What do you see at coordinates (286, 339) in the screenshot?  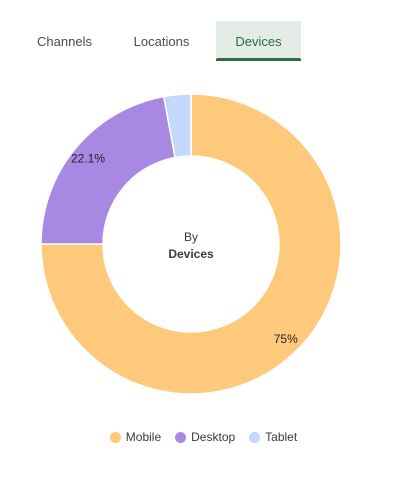 I see `slice-label-mobile: 75%` at bounding box center [286, 339].